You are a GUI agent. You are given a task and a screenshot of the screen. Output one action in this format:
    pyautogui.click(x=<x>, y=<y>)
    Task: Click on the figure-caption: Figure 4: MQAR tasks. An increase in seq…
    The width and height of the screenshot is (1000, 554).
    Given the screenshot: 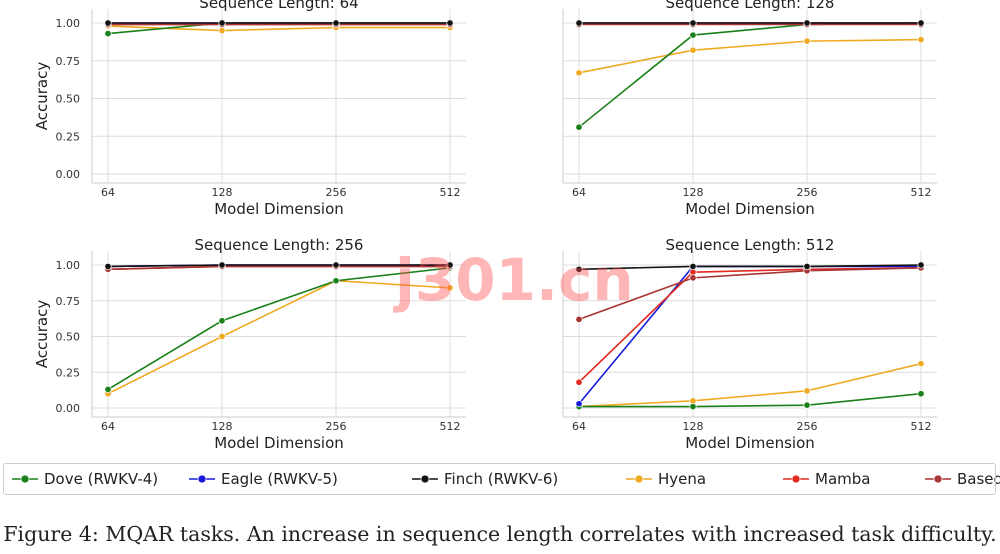 What is the action you would take?
    pyautogui.click(x=500, y=534)
    